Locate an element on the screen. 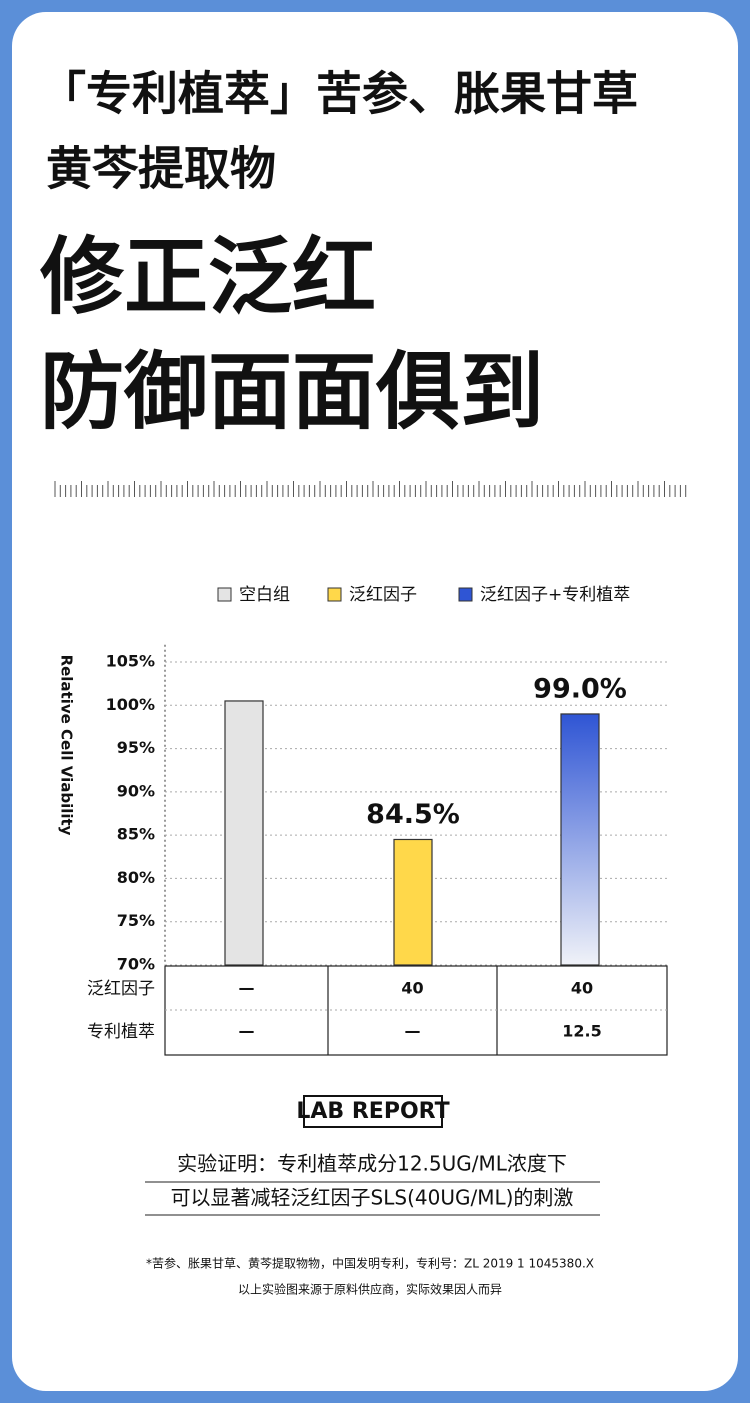 This screenshot has height=1403, width=750. y-tick-label: 75% is located at coordinates (136, 920).